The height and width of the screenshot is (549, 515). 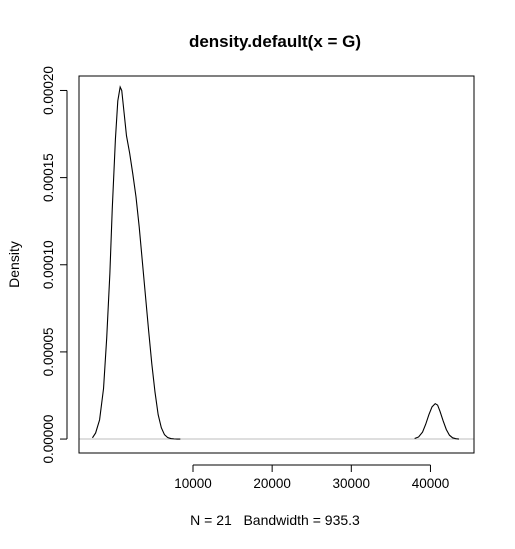 I want to click on y-tick-label: 0.00015, so click(x=48, y=177).